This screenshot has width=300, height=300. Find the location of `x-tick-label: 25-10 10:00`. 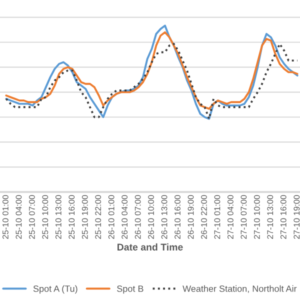

x-tick-label: 25-10 10:00 is located at coordinates (45, 217).